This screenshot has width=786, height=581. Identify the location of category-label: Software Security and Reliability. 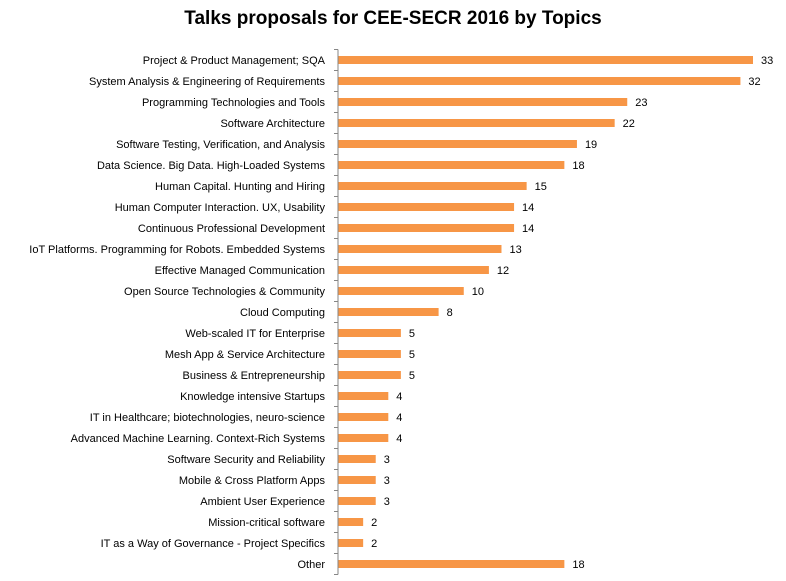
(246, 460).